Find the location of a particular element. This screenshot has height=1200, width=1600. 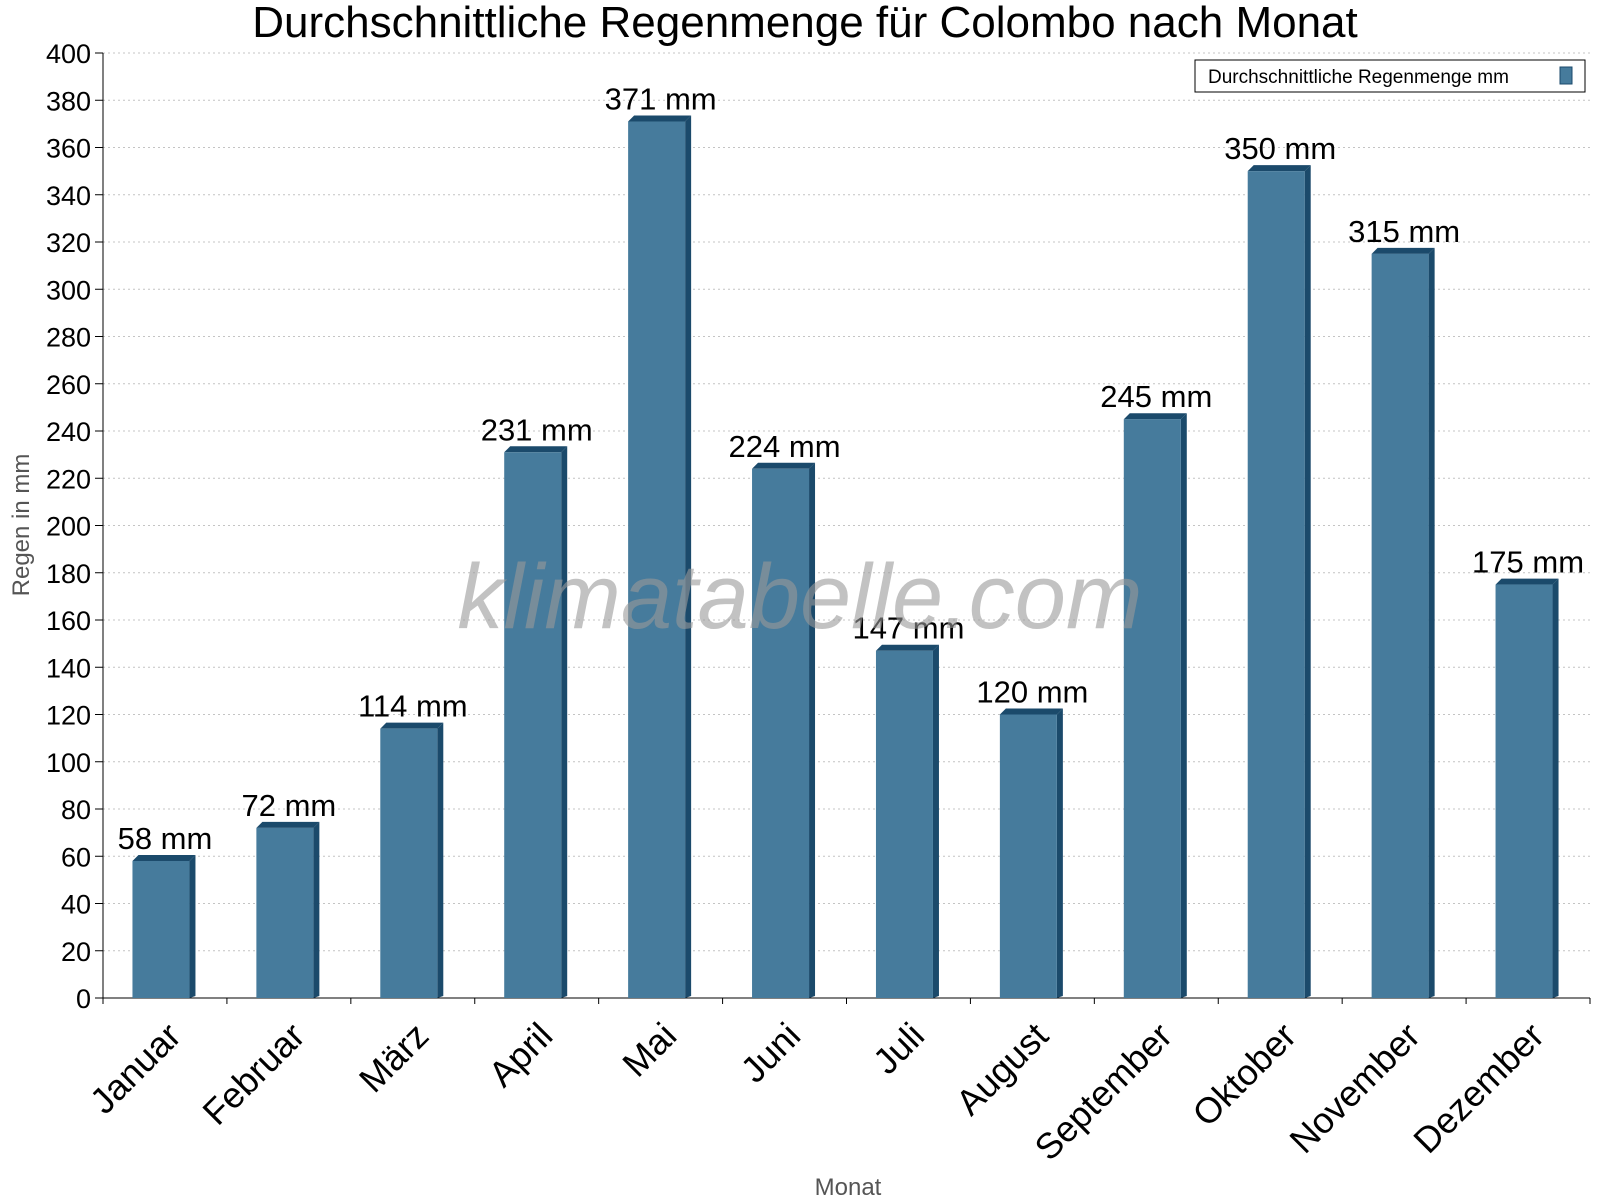

y-tick-label: 40 is located at coordinates (76, 905).